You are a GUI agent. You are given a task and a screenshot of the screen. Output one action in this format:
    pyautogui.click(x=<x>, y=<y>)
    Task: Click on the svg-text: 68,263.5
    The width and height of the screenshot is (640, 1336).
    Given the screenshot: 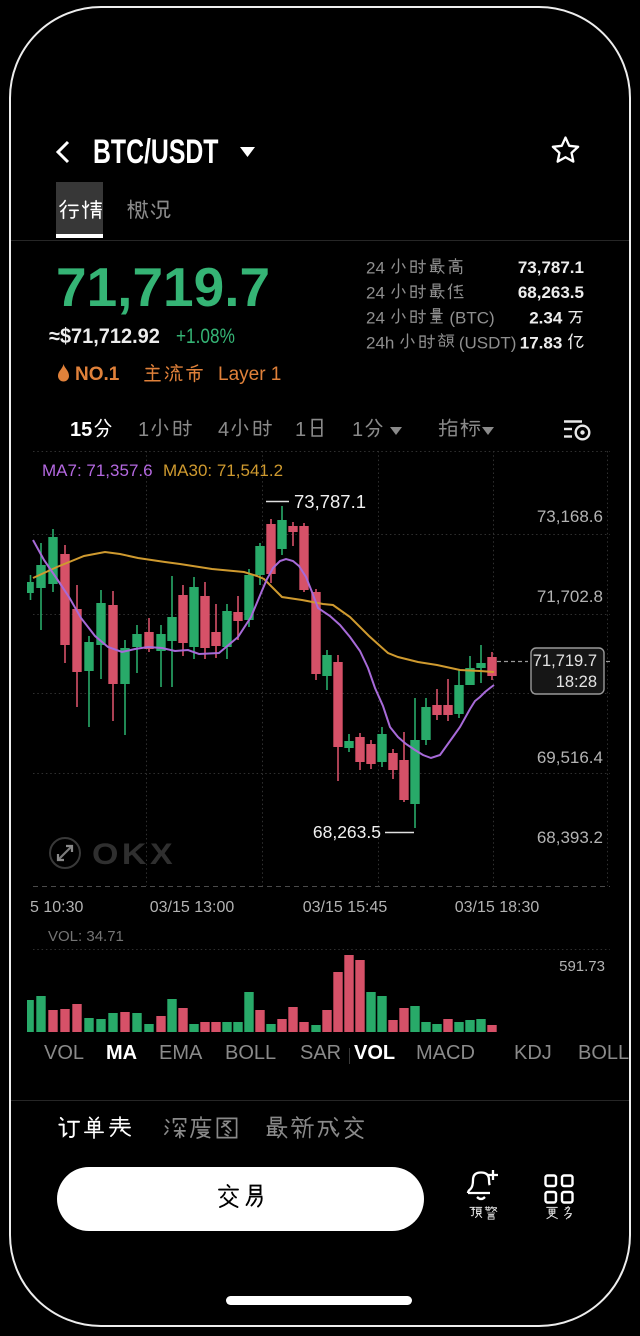 What is the action you would take?
    pyautogui.click(x=347, y=832)
    